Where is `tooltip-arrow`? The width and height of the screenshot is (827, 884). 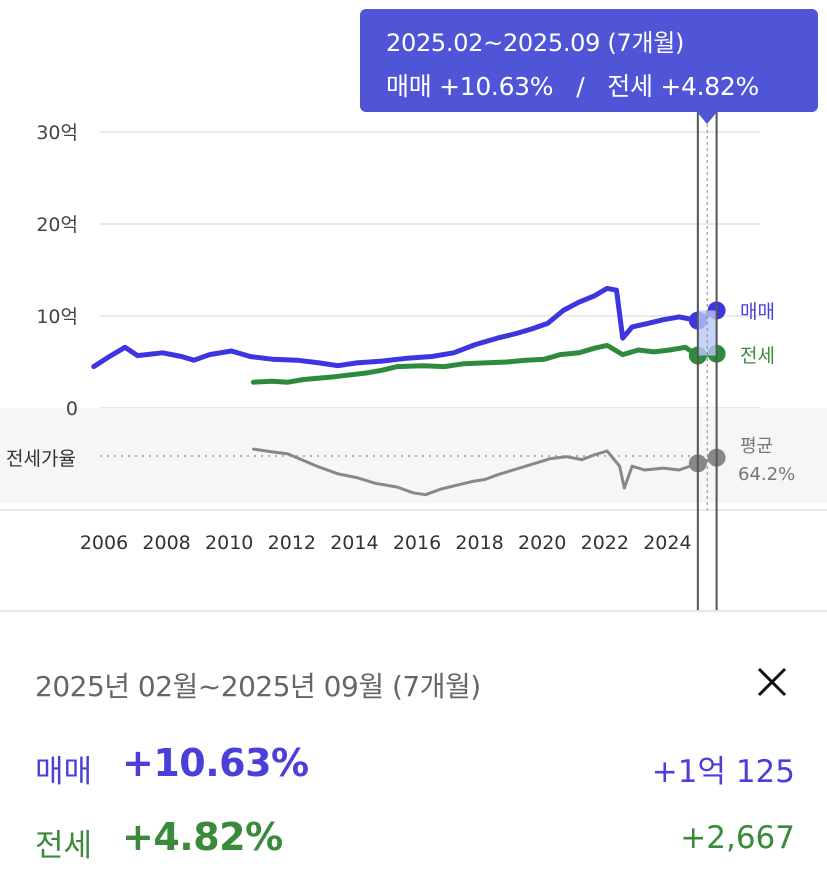 tooltip-arrow is located at coordinates (707, 118).